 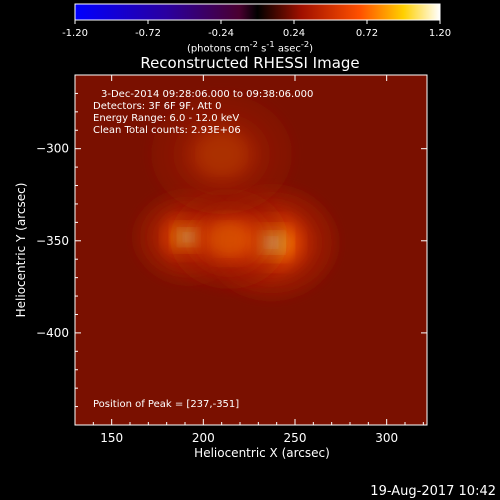 What do you see at coordinates (256, 33) in the screenshot?
I see `colorbar-tick-labels: -1.20 -0.72 -0.24 0.24 0.72 1.20` at bounding box center [256, 33].